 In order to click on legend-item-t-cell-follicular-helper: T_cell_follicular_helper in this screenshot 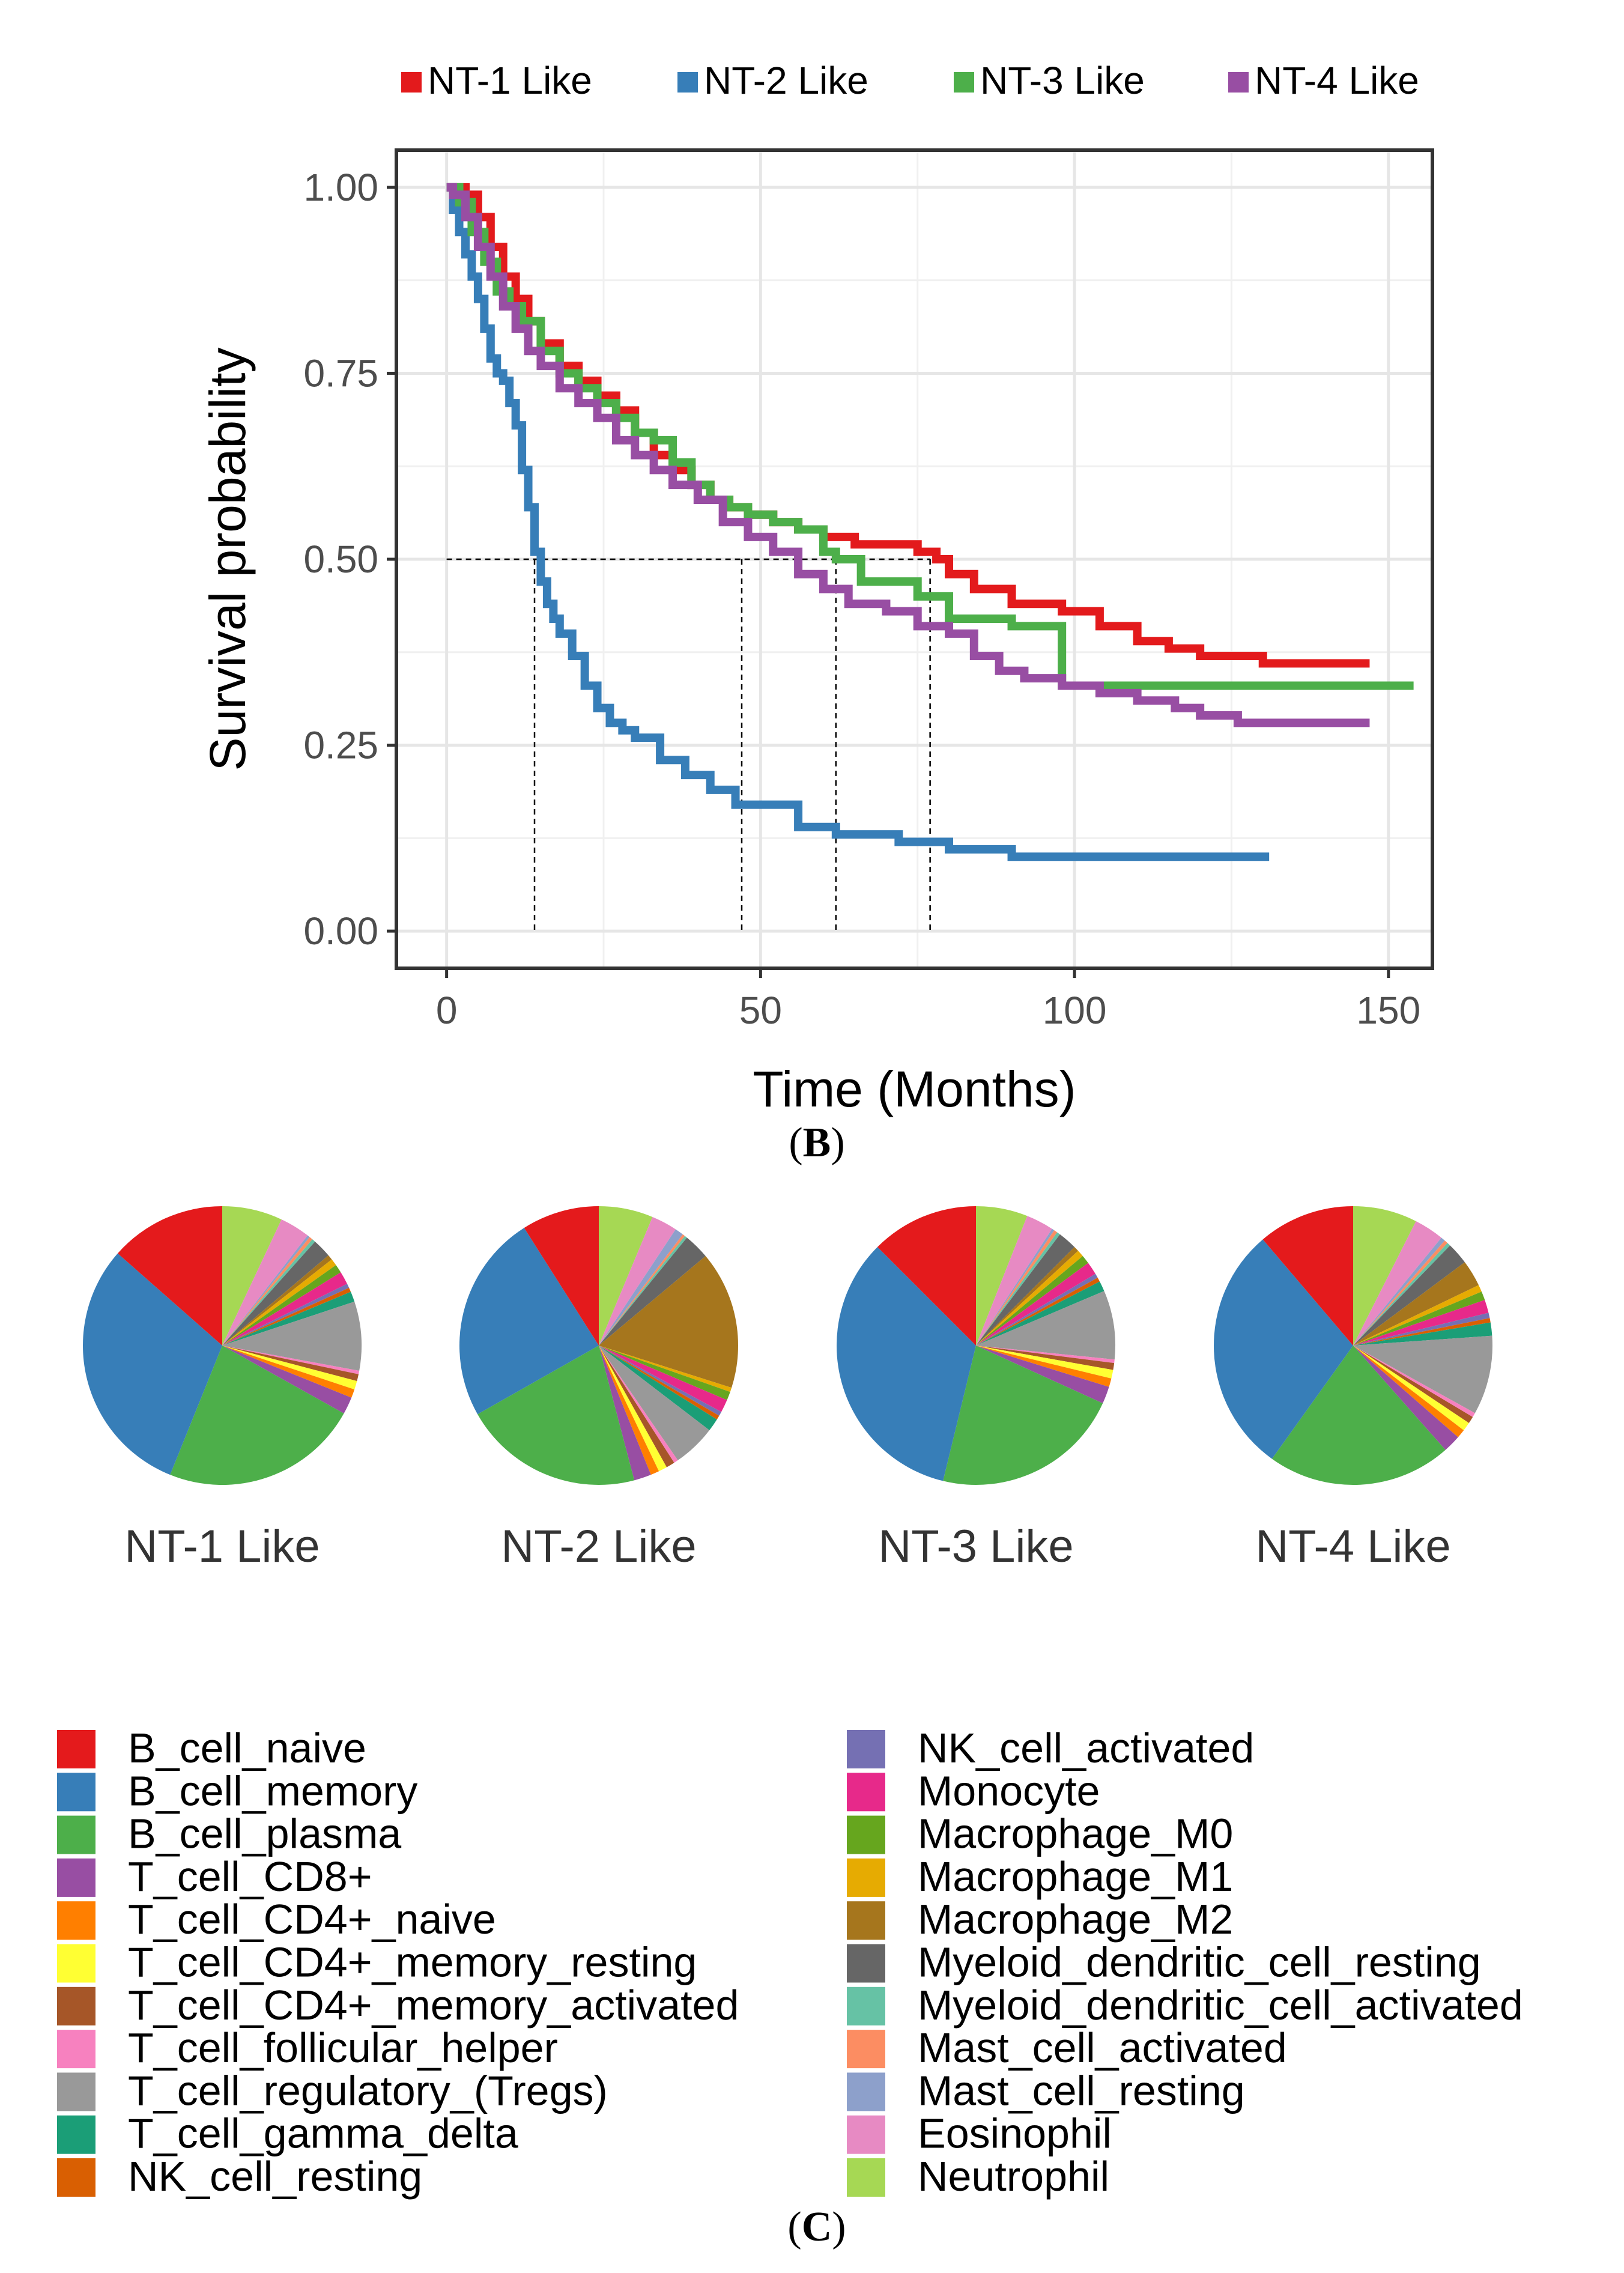, I will do `click(307, 2047)`.